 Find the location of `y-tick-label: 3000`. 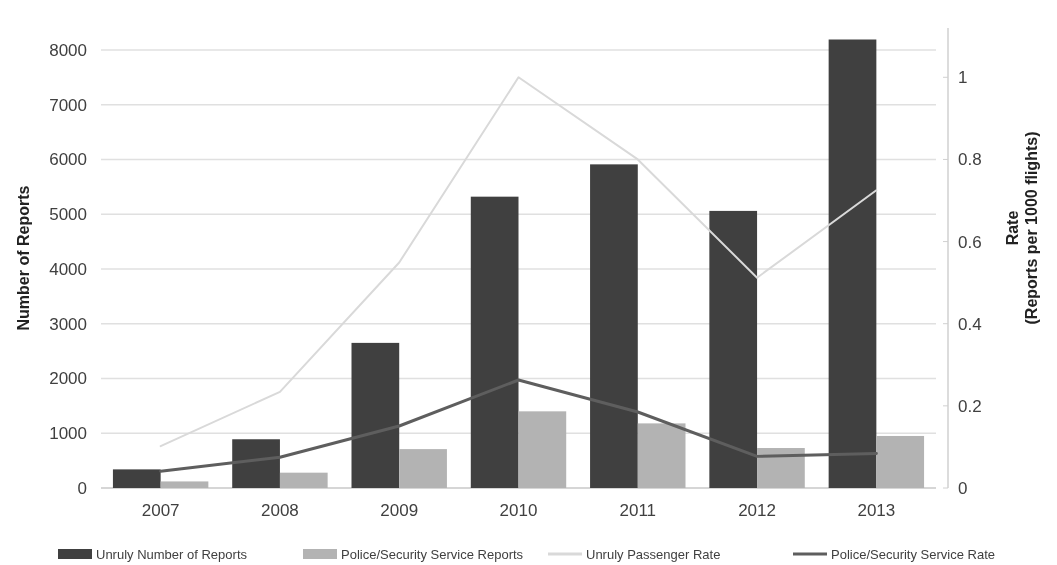

y-tick-label: 3000 is located at coordinates (68, 324).